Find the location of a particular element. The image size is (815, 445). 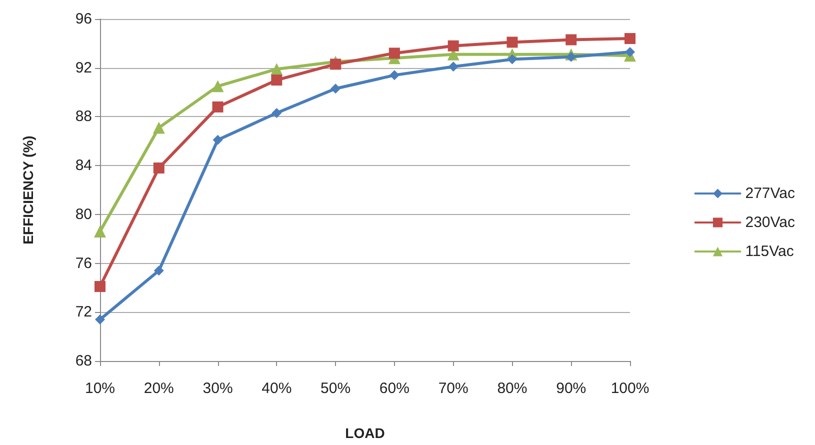

y-tick-label: 72 is located at coordinates (83, 312).